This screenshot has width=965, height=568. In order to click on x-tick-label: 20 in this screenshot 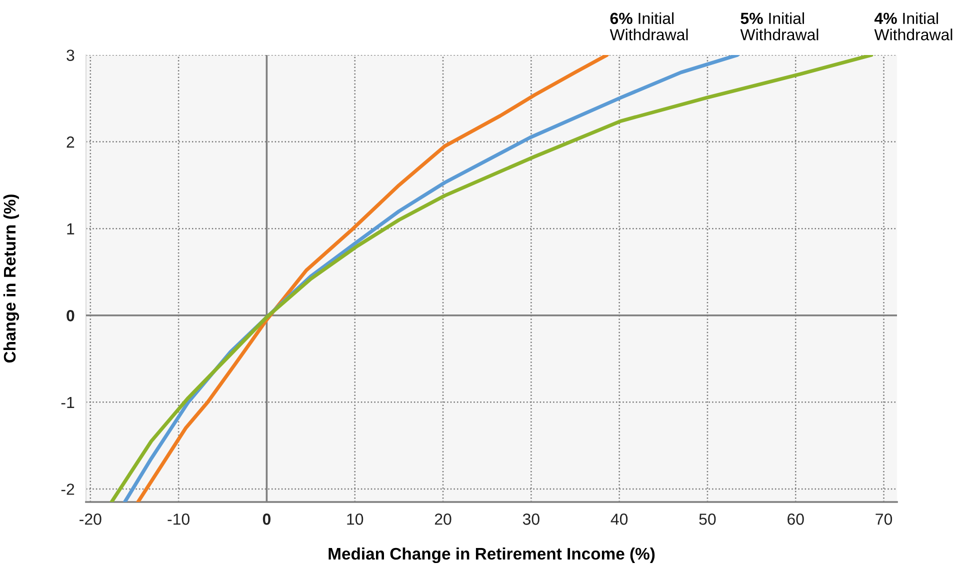, I will do `click(443, 519)`.